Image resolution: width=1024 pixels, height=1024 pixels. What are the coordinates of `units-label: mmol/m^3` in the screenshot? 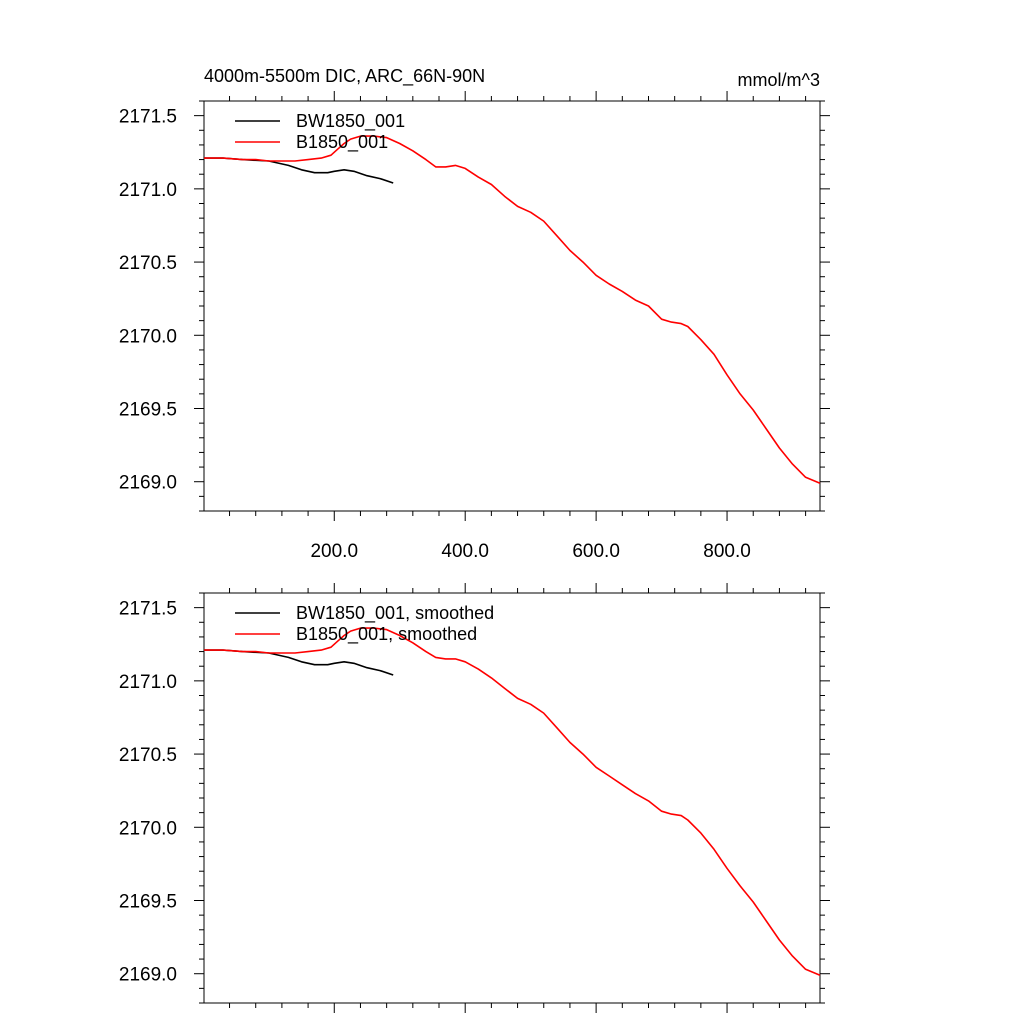 It's located at (779, 80).